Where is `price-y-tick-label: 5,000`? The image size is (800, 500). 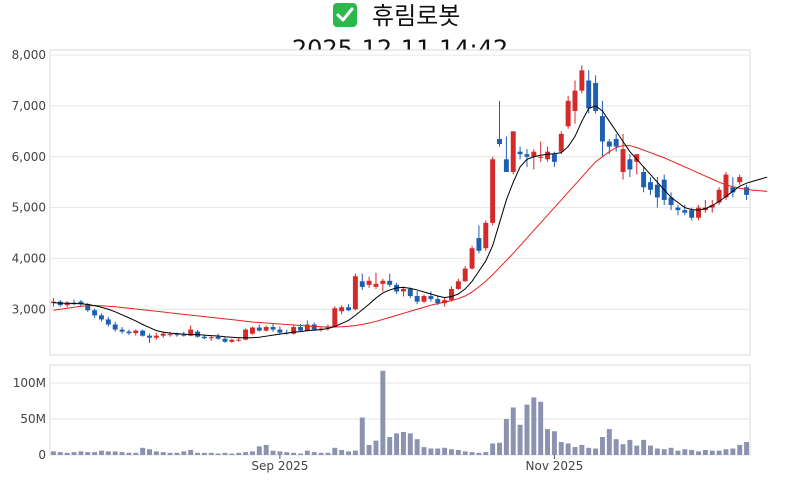 price-y-tick-label: 5,000 is located at coordinates (29, 208).